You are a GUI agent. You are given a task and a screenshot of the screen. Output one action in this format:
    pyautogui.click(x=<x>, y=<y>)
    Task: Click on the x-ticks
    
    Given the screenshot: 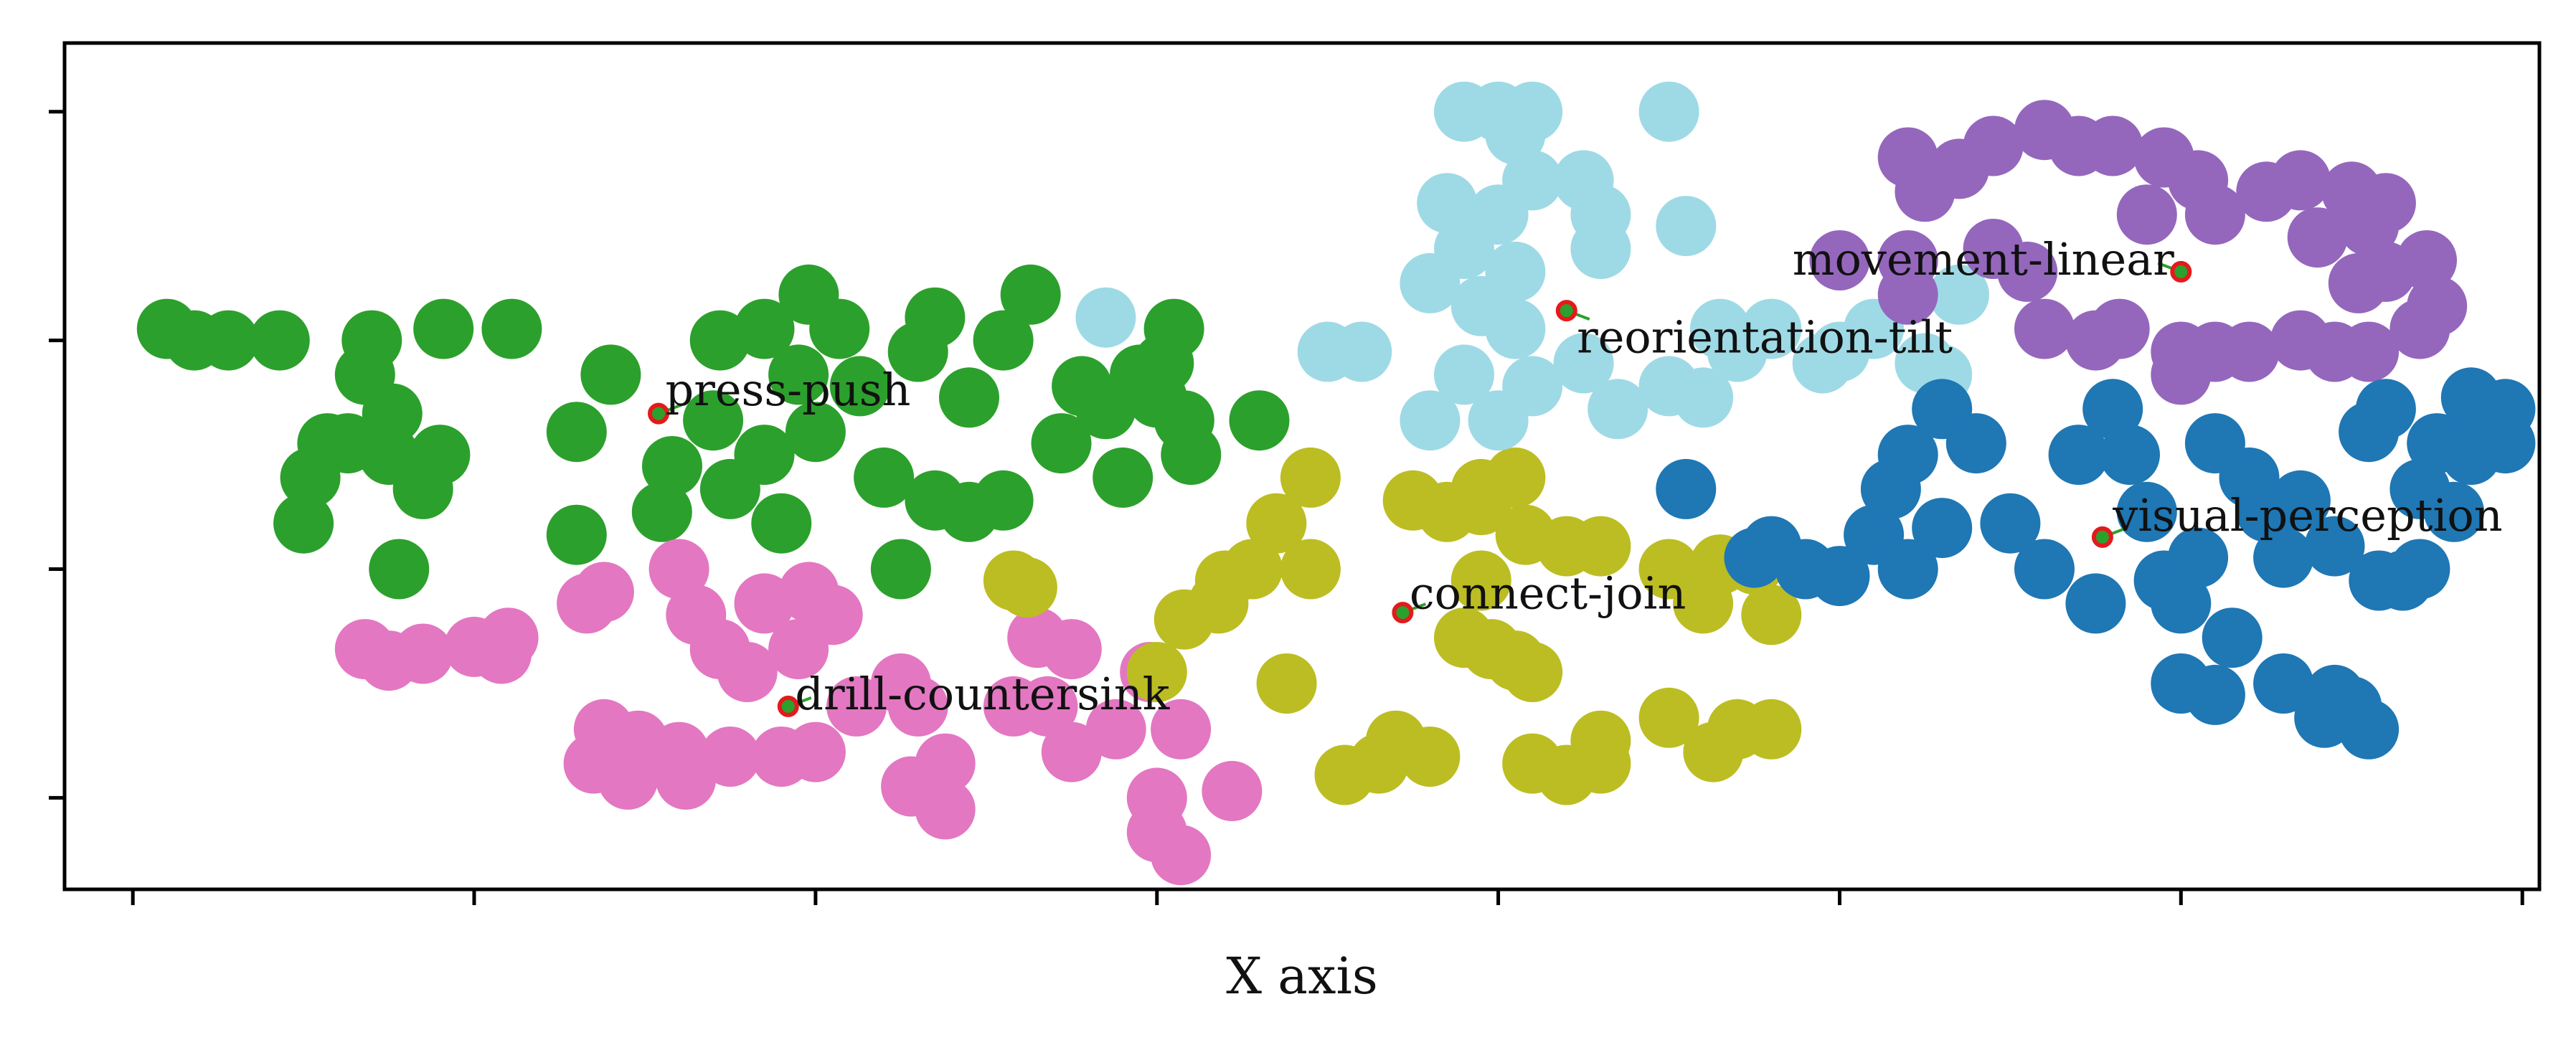 What is the action you would take?
    pyautogui.click(x=1327, y=897)
    